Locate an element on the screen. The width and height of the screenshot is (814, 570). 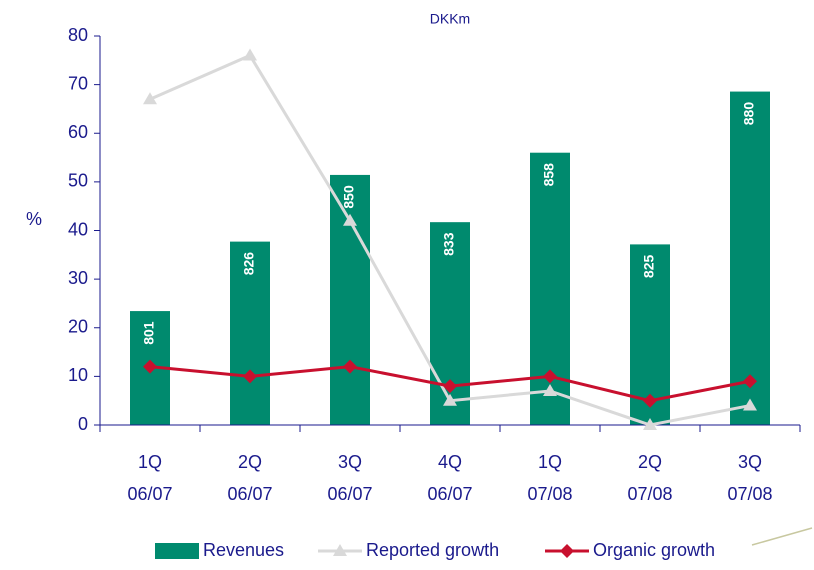
x-tick-label: 2Q 07/08 is located at coordinates (649, 478).